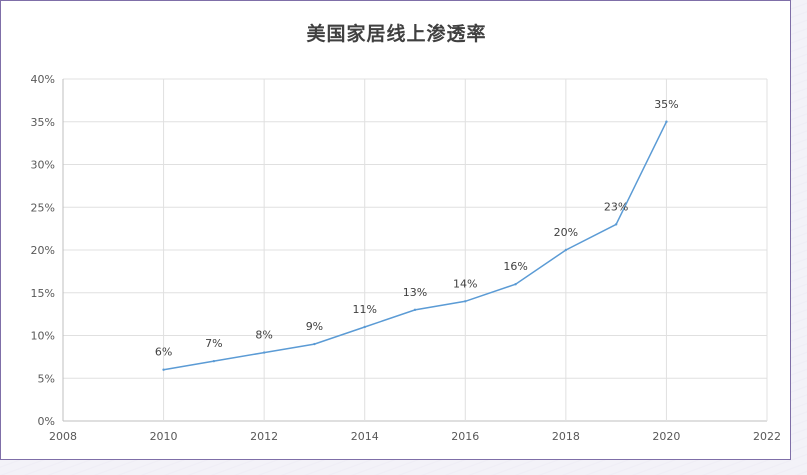 The height and width of the screenshot is (475, 807). Describe the element at coordinates (264, 436) in the screenshot. I see `x-tick-label: 2012` at that location.